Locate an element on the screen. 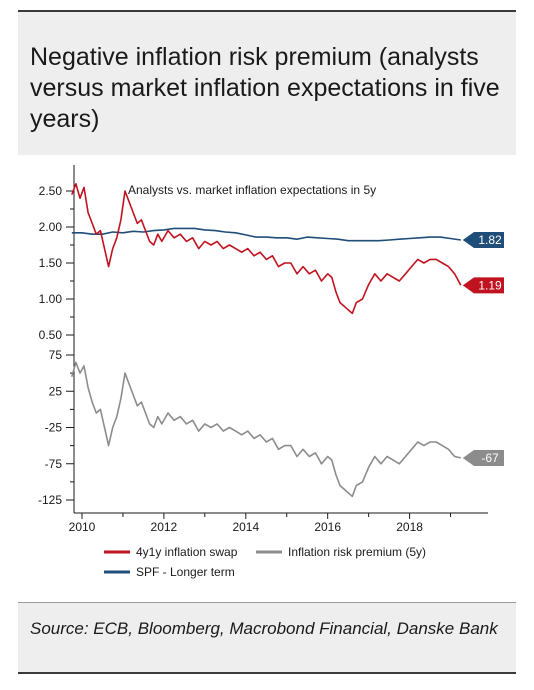 This screenshot has height=690, width=534. end-label-value: -67 is located at coordinates (490, 458).